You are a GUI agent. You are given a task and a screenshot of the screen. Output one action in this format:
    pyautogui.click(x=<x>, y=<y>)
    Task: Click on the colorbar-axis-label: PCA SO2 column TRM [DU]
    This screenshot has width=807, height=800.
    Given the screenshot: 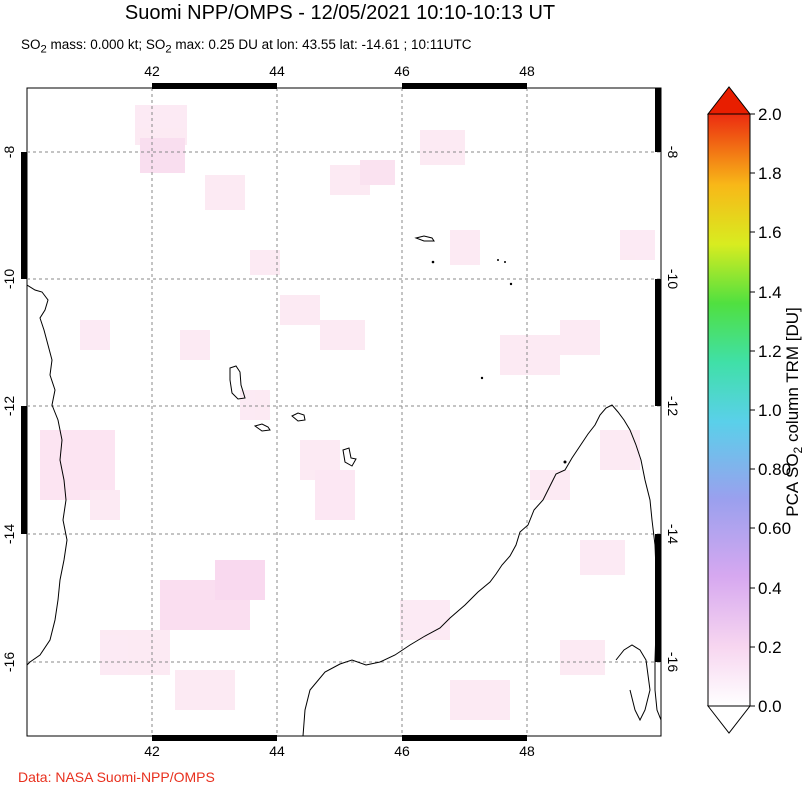 What is the action you would take?
    pyautogui.click(x=794, y=412)
    